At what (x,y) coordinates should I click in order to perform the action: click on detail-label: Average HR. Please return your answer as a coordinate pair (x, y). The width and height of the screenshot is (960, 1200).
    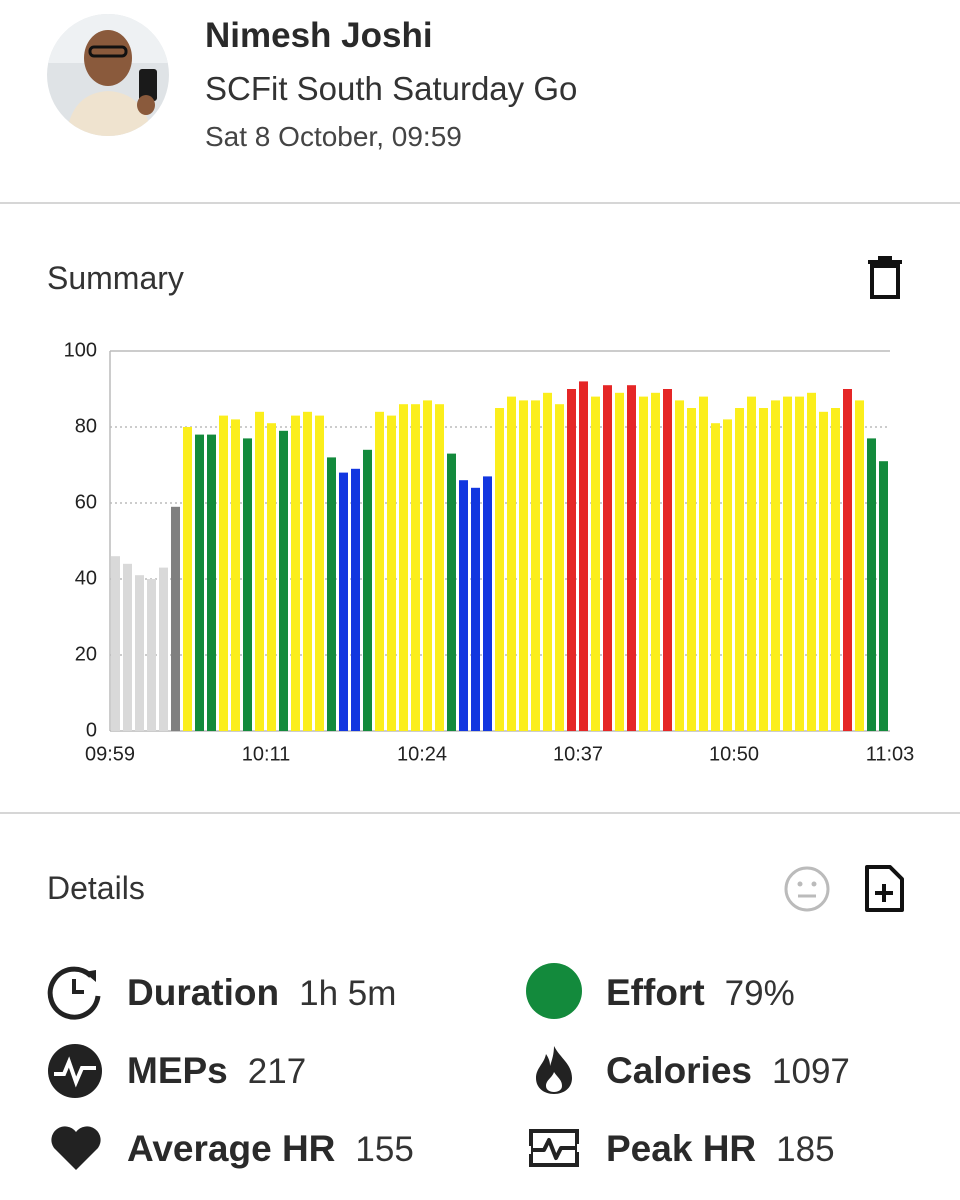
    Looking at the image, I should click on (231, 1148).